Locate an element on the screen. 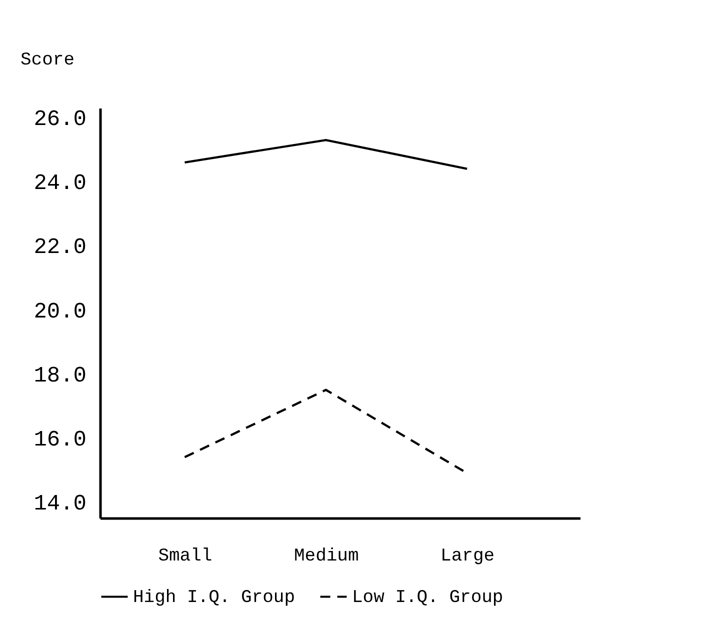  legend-label: Low I.Q. Group is located at coordinates (428, 598).